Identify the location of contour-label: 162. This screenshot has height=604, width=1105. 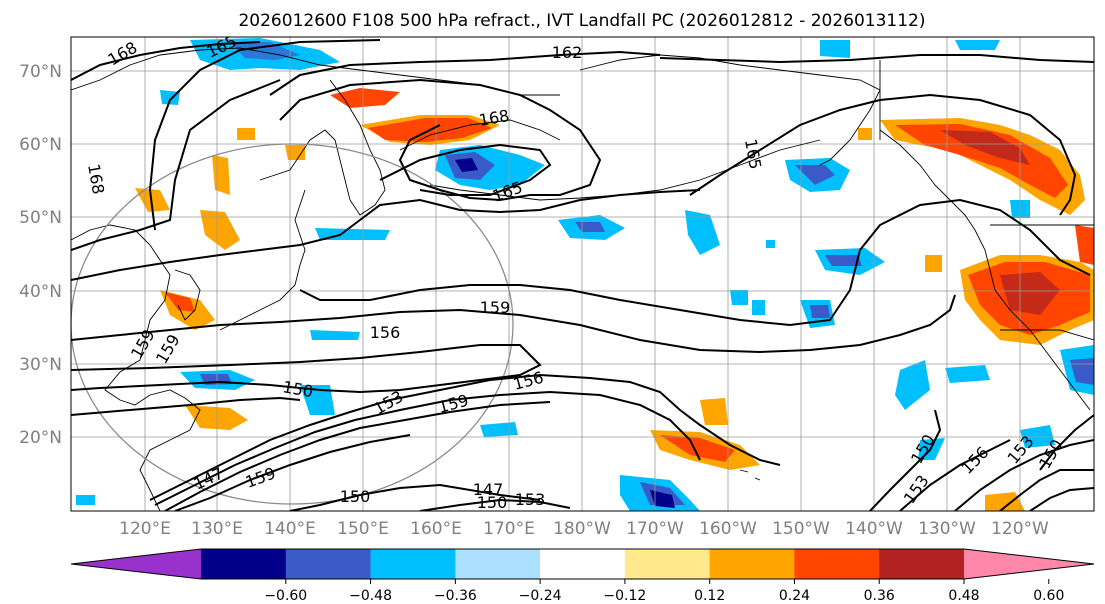
(567, 52).